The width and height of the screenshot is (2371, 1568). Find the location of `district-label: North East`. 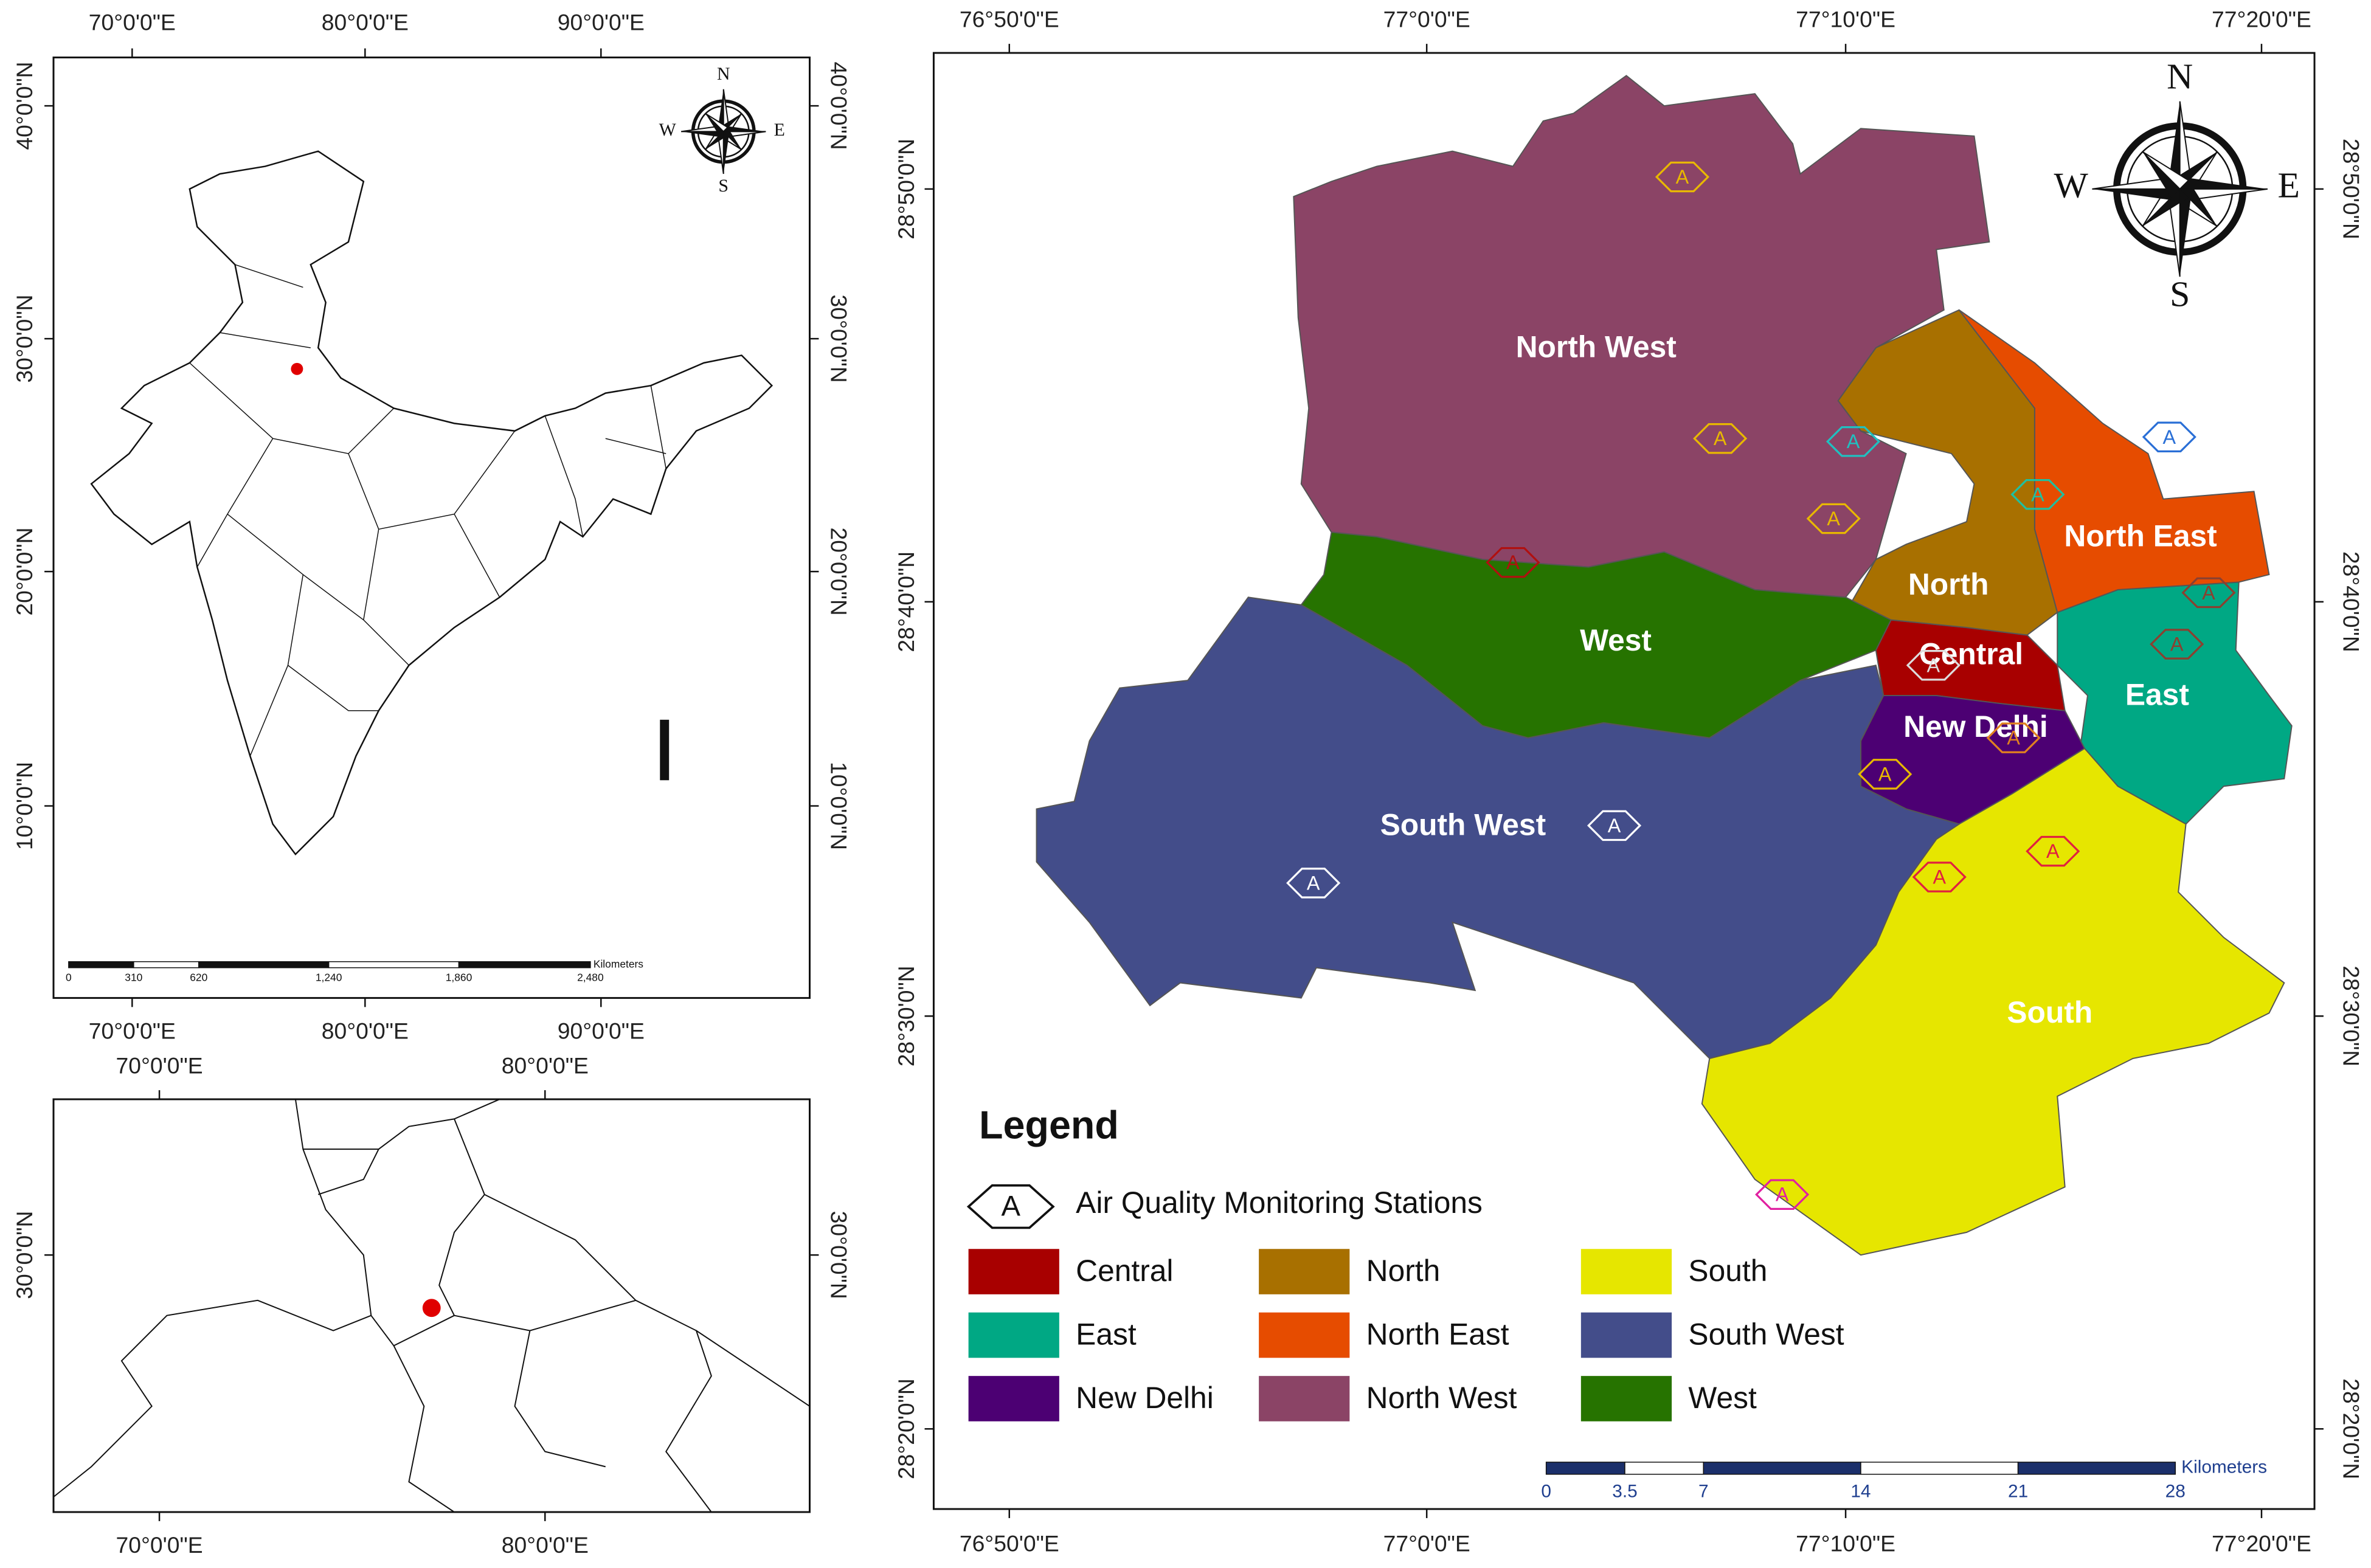

district-label: North East is located at coordinates (2141, 536).